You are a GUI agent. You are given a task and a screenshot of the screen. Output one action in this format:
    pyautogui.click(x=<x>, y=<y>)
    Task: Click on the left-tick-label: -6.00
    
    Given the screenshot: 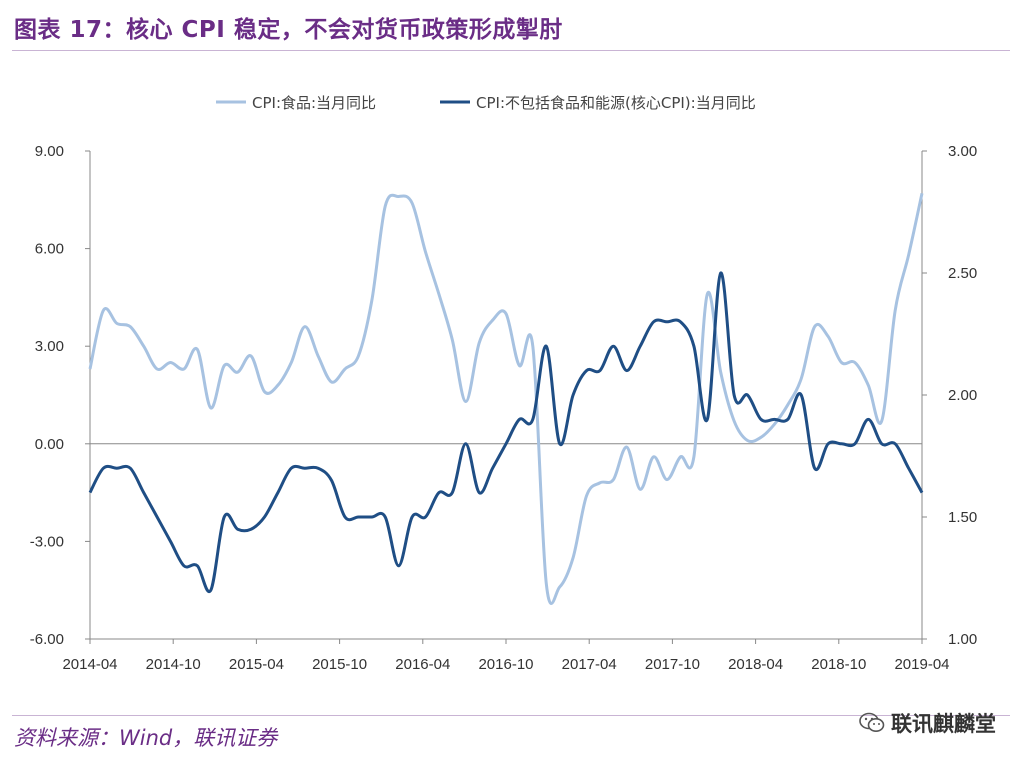 What is the action you would take?
    pyautogui.click(x=47, y=639)
    